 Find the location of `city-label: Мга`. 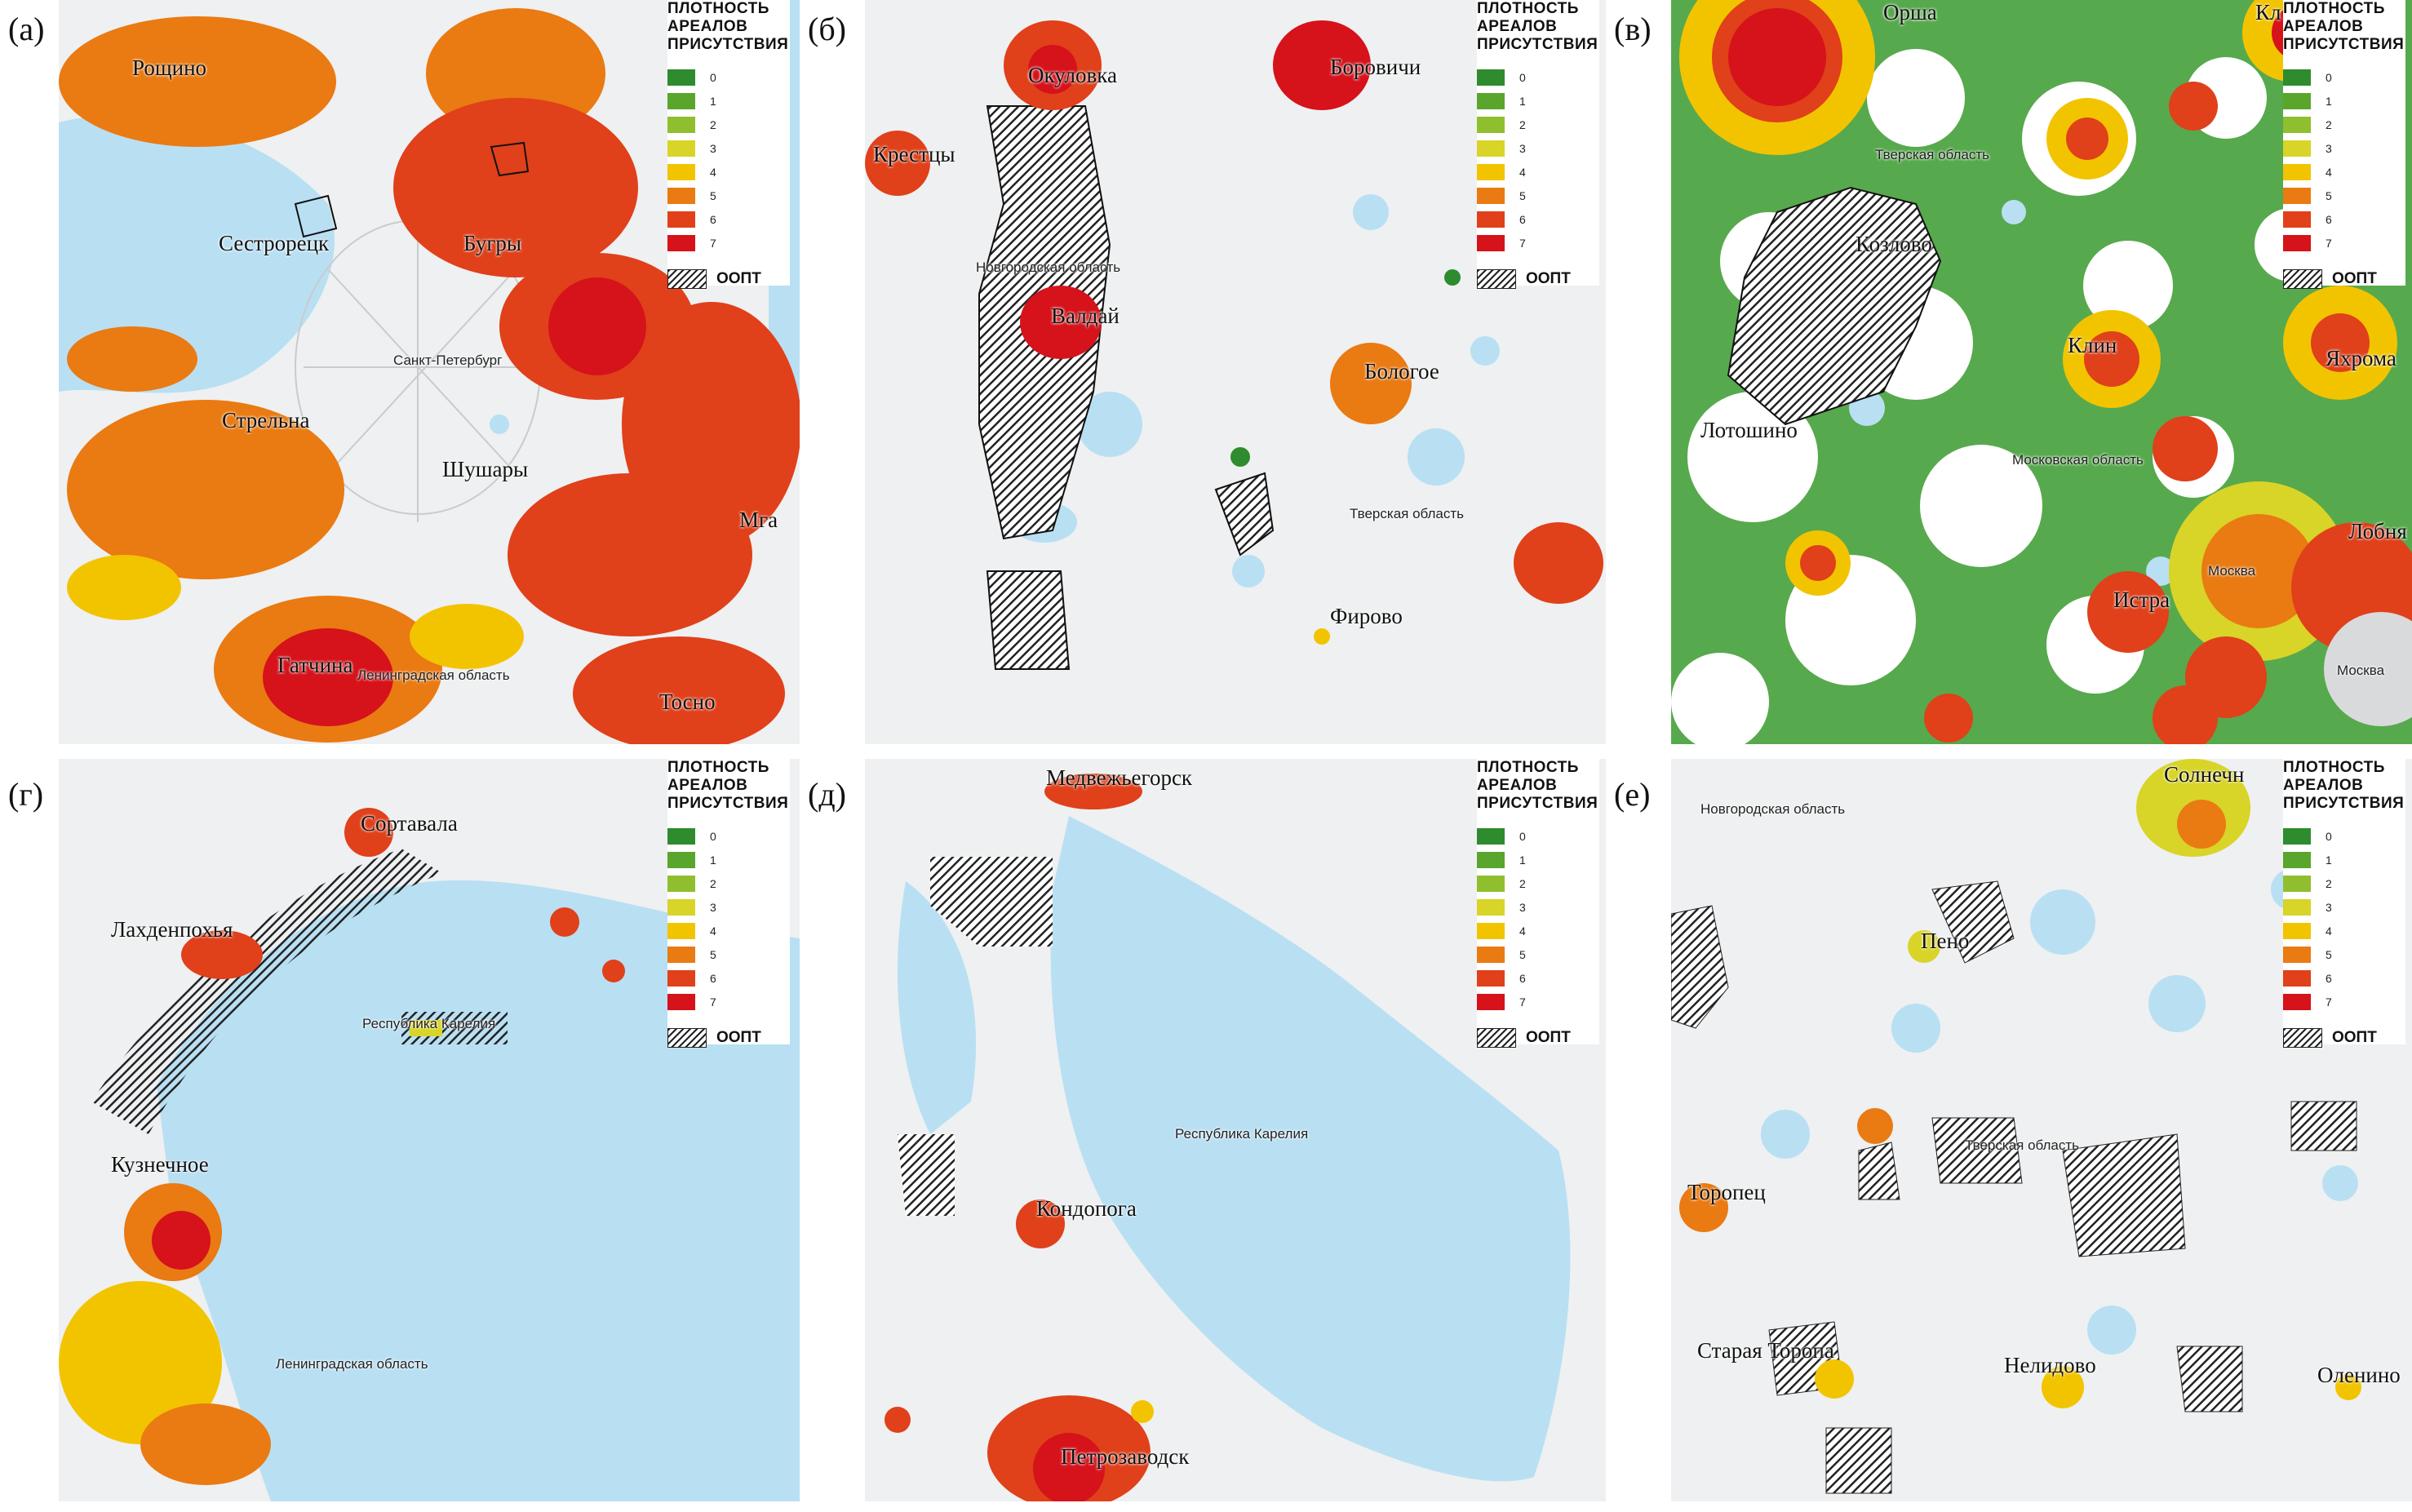

city-label: Мга is located at coordinates (759, 520).